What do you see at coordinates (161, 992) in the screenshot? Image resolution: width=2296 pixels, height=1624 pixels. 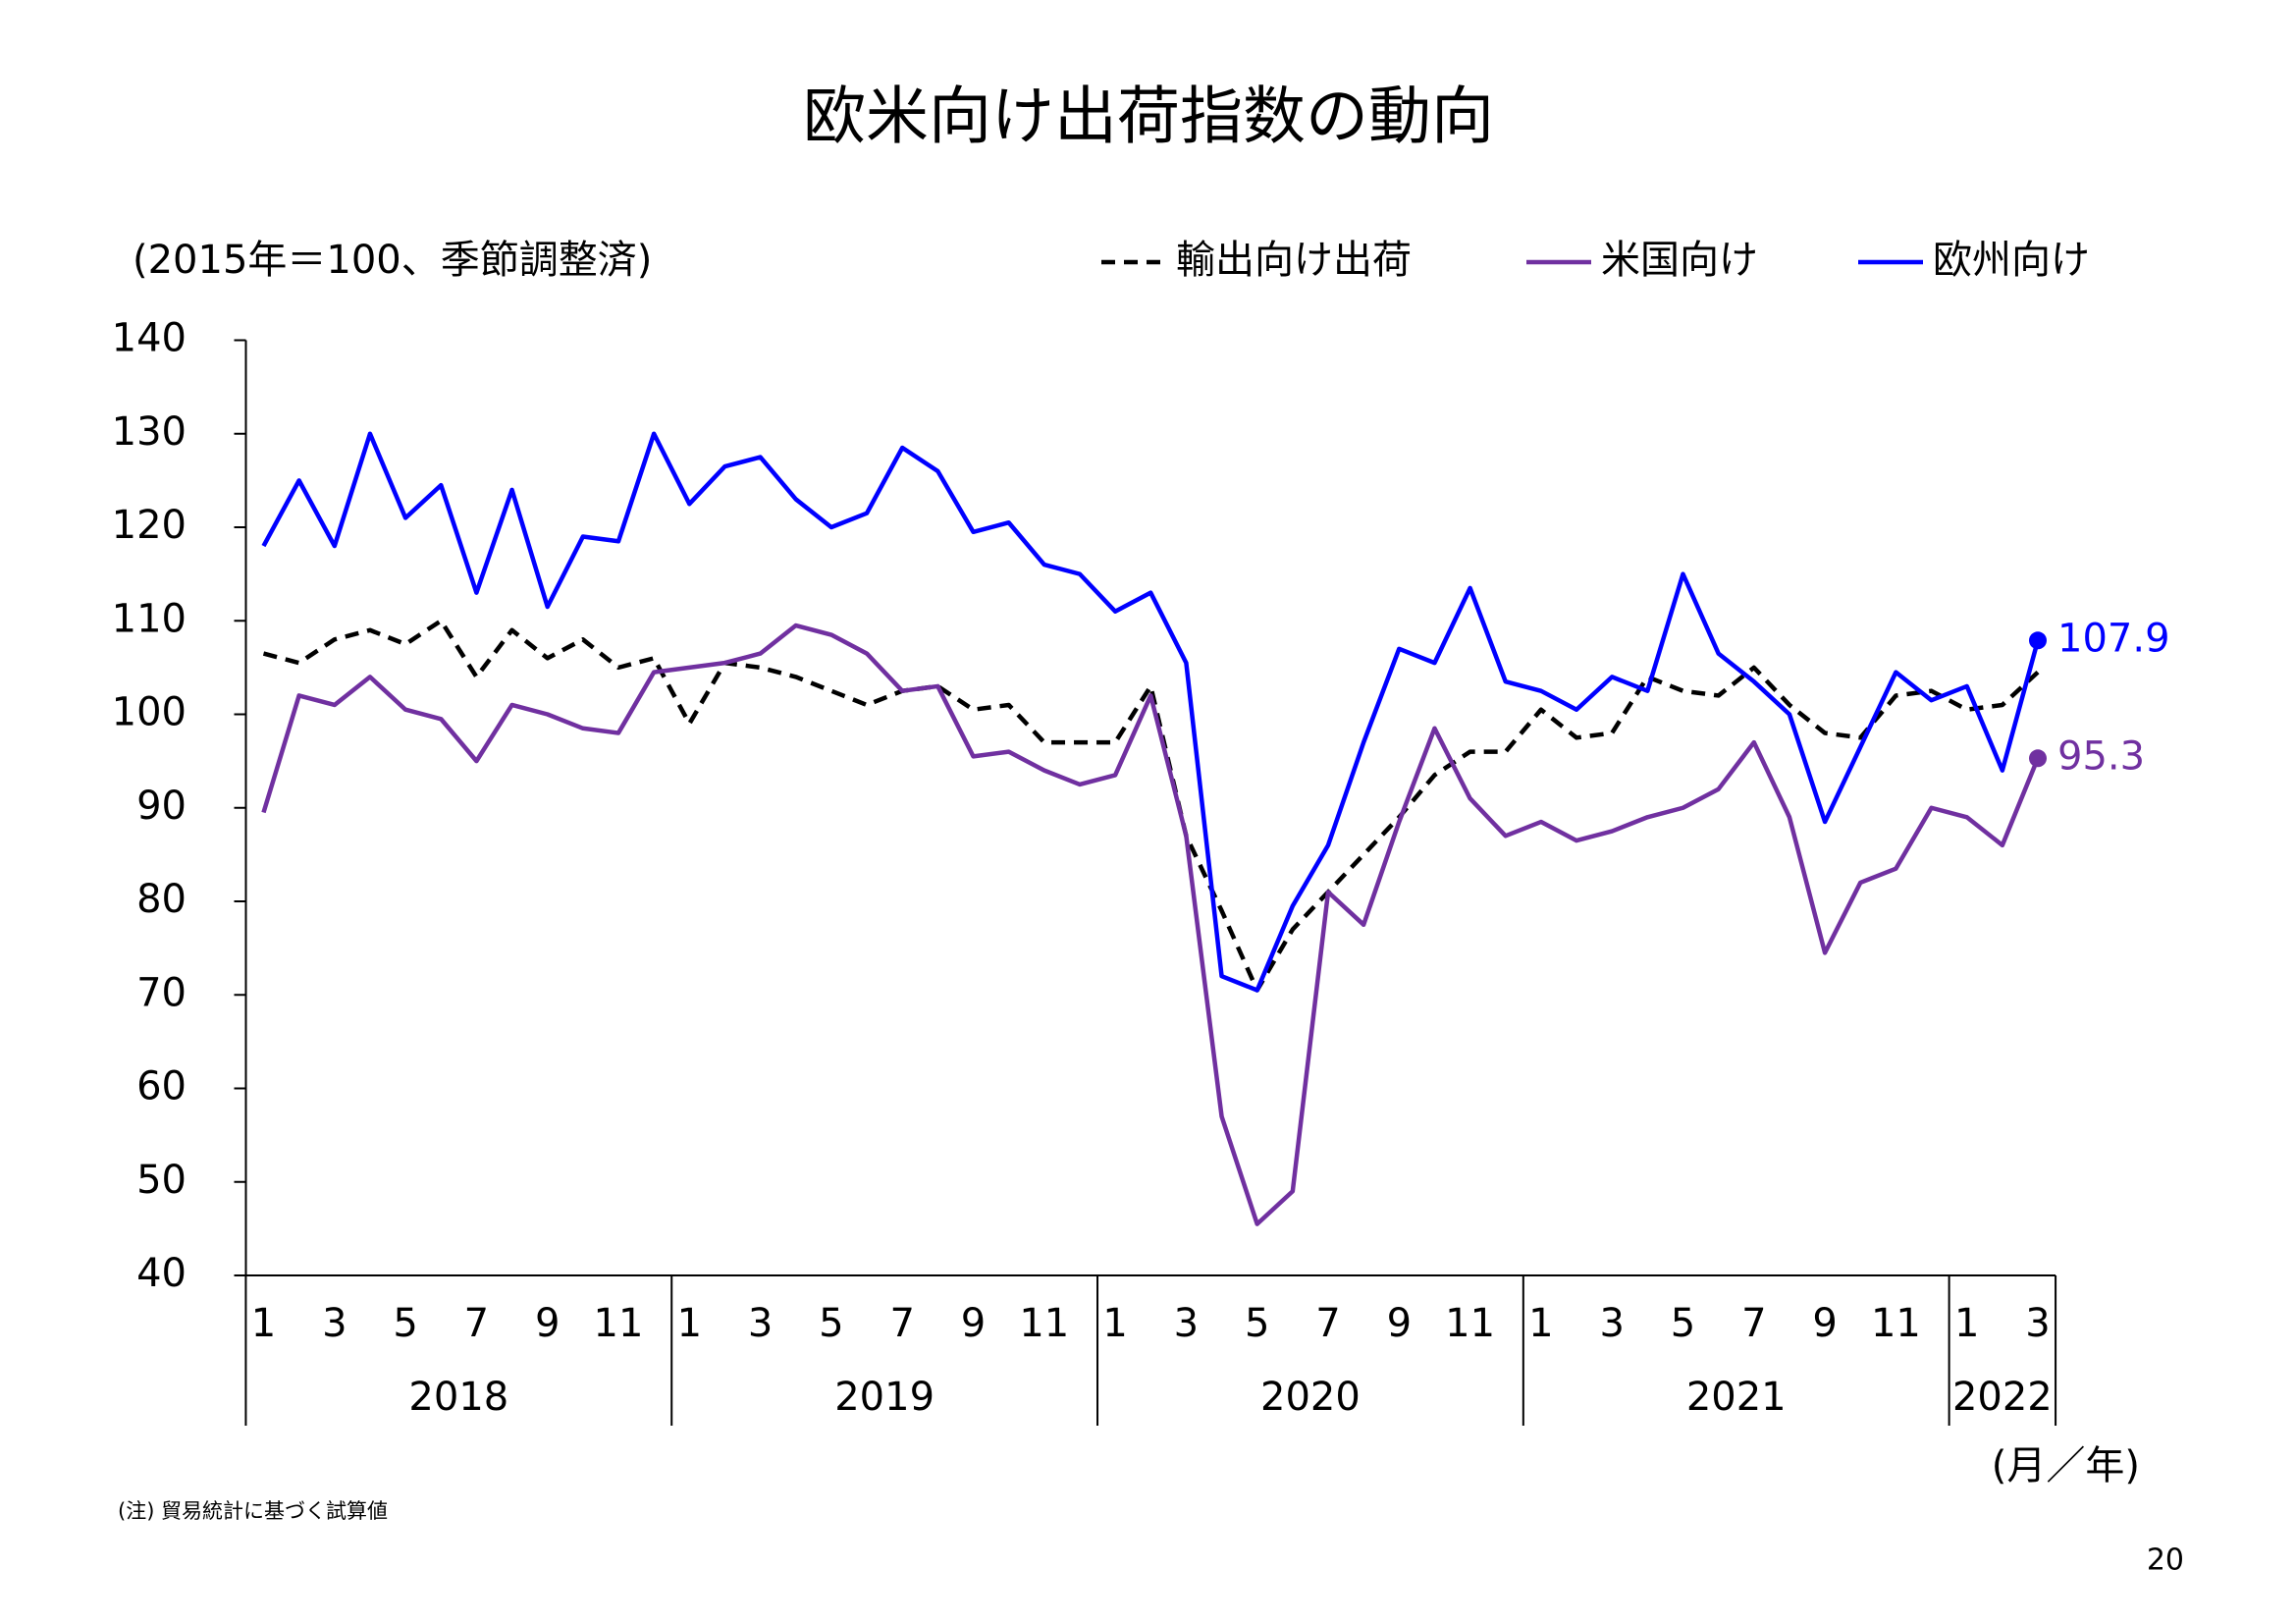 I see `y-tick-label: 70` at bounding box center [161, 992].